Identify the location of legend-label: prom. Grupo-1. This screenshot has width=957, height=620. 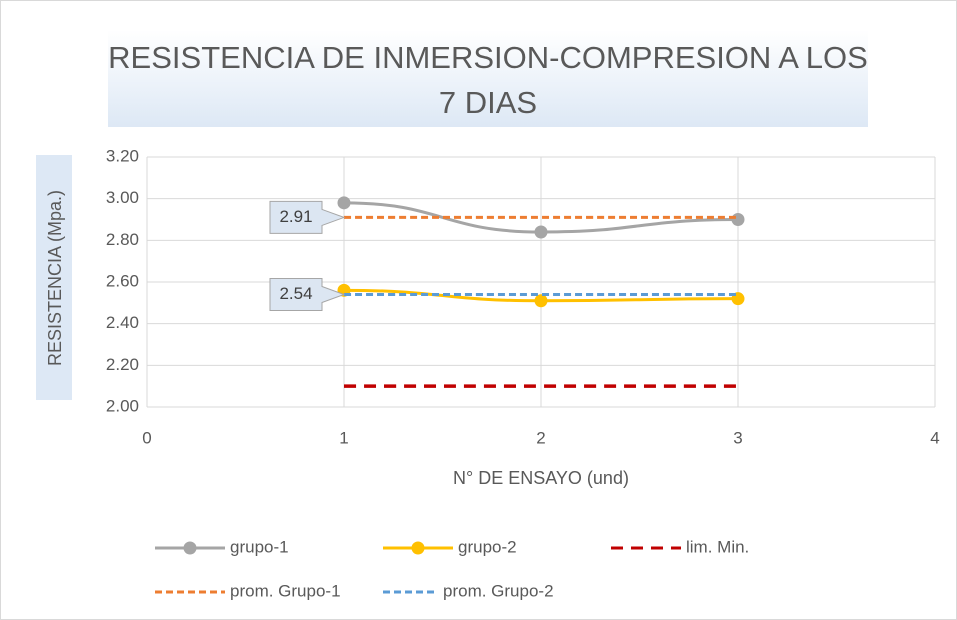
(285, 590).